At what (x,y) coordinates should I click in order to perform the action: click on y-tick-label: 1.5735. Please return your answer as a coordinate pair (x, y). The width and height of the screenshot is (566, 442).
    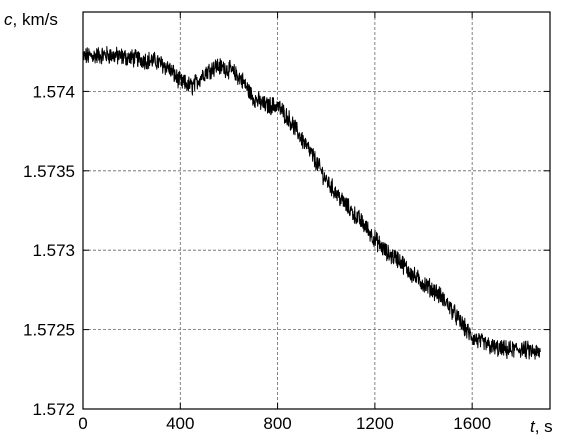
    Looking at the image, I should click on (49, 171).